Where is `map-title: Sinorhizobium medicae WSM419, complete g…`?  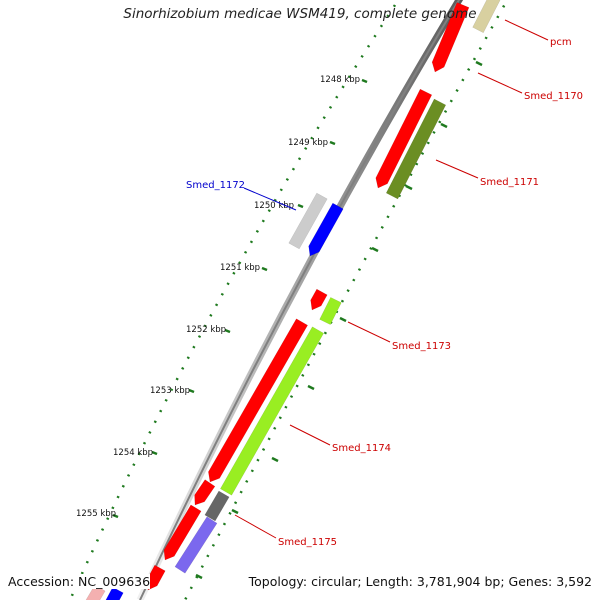
map-title: Sinorhizobium medicae WSM419, complete g… is located at coordinates (300, 14).